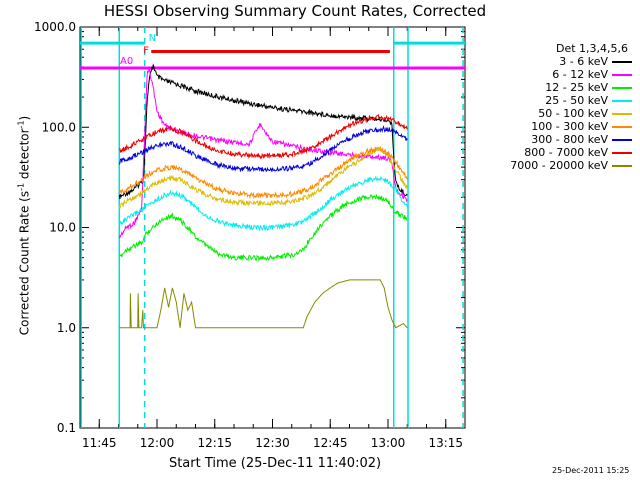 The height and width of the screenshot is (480, 640). Describe the element at coordinates (146, 50) in the screenshot. I see `flare-label: F` at that location.